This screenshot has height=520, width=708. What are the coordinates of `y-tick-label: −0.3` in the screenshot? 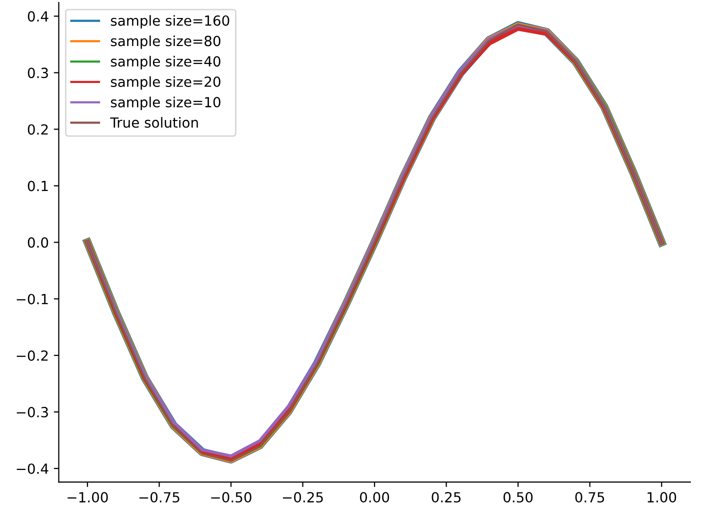 It's located at (32, 412).